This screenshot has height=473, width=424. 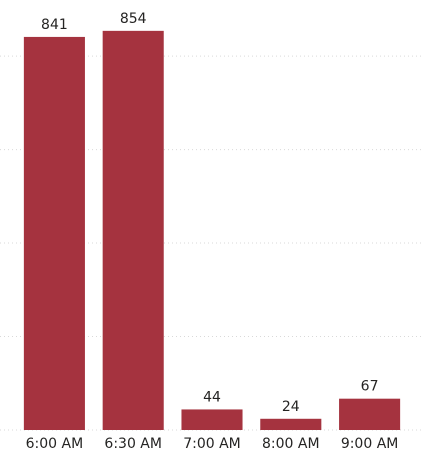 I want to click on data-label: 854, so click(x=133, y=19).